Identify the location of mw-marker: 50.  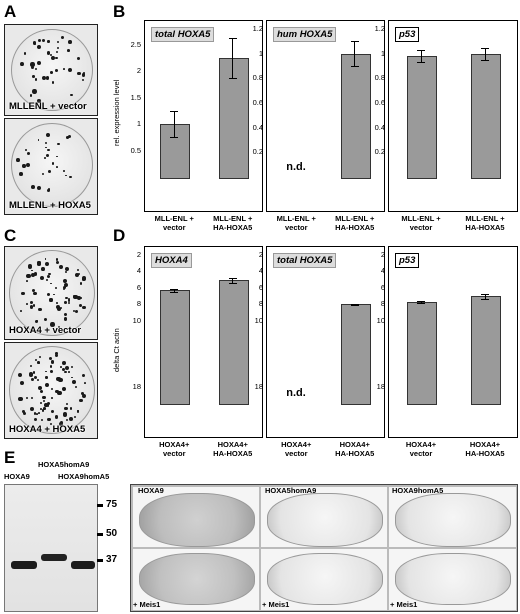
(112, 533).